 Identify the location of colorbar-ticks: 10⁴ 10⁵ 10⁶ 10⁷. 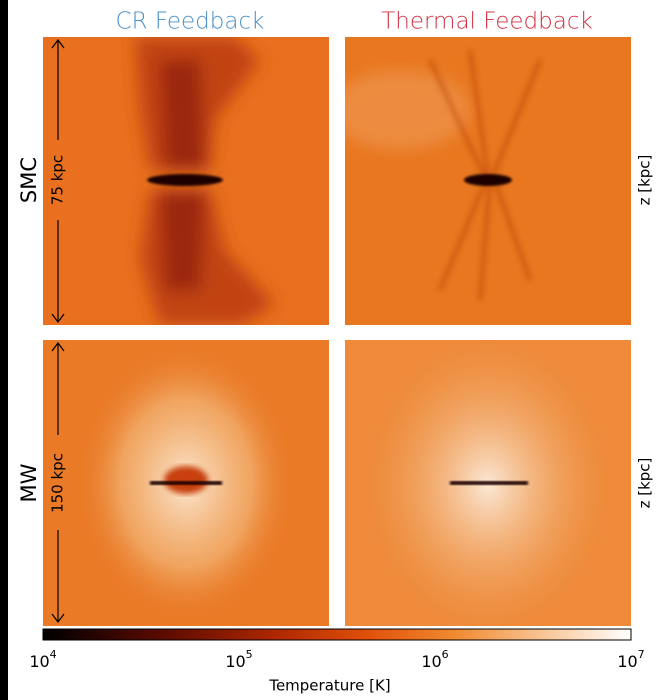
(336, 659).